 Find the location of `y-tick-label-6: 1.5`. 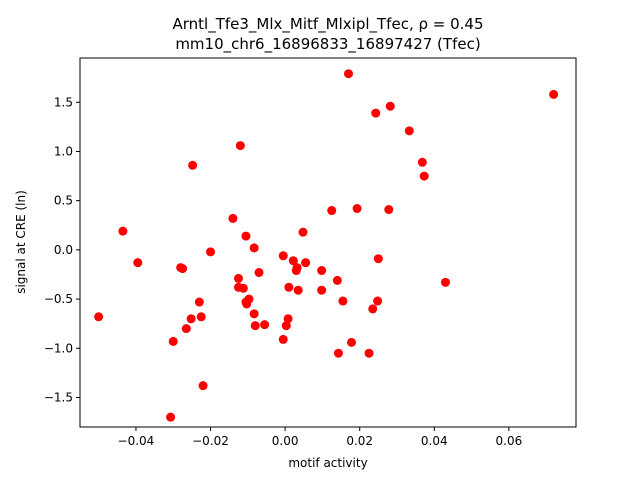

y-tick-label-6: 1.5 is located at coordinates (63, 102).